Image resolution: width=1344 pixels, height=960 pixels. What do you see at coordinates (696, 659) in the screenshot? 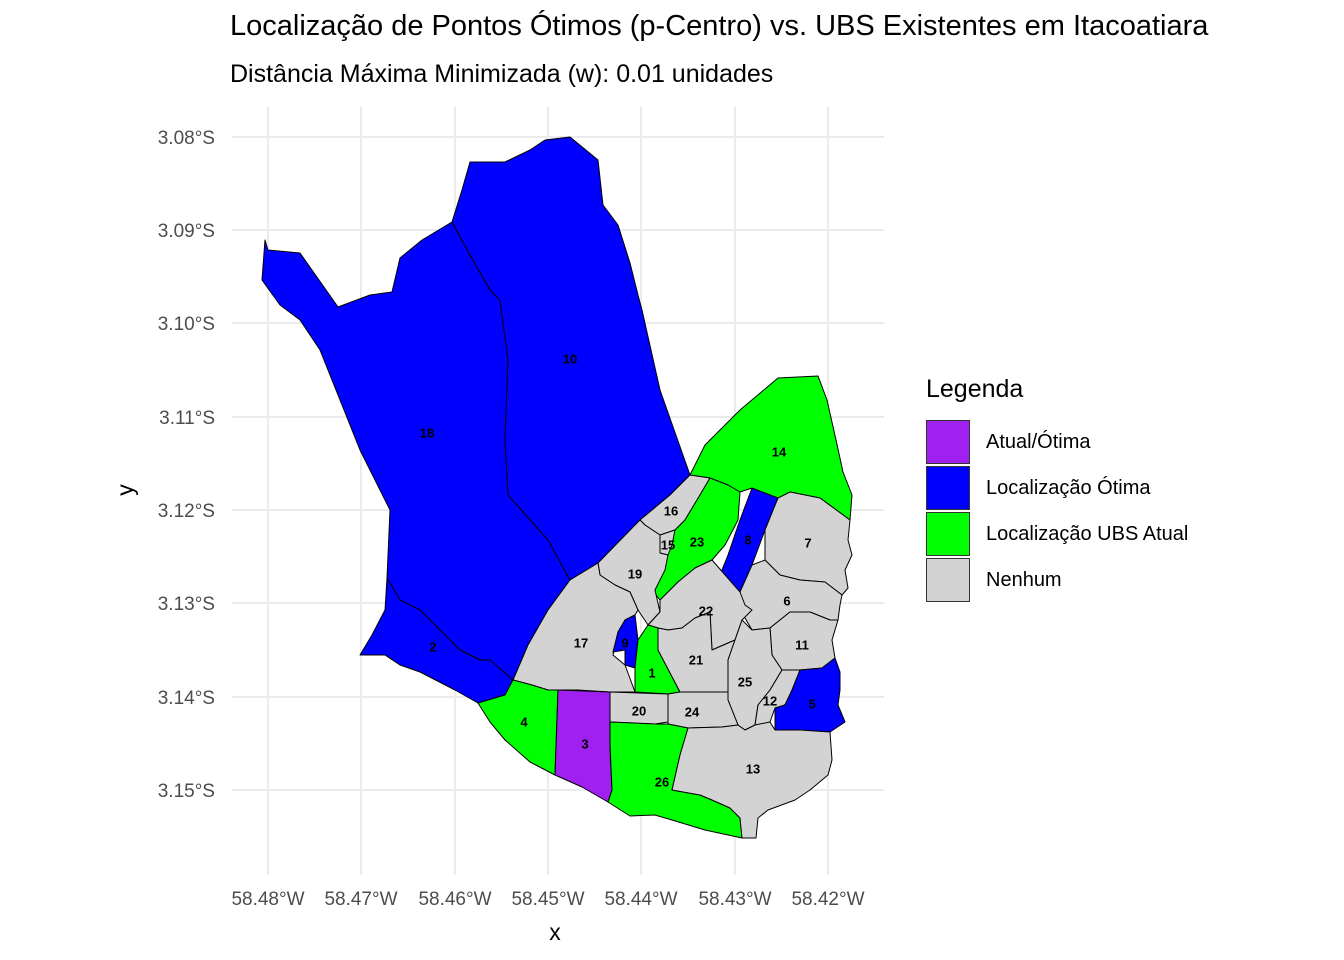
I see `region-label: 21` at bounding box center [696, 659].